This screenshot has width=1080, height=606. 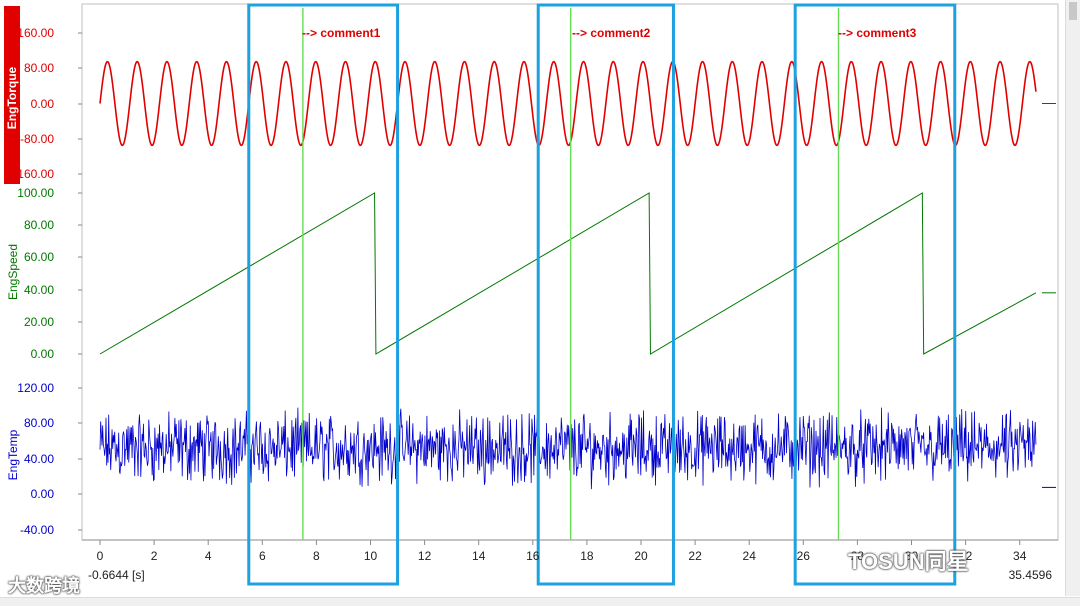 I want to click on y-tick-label: -40.00, so click(x=37, y=530).